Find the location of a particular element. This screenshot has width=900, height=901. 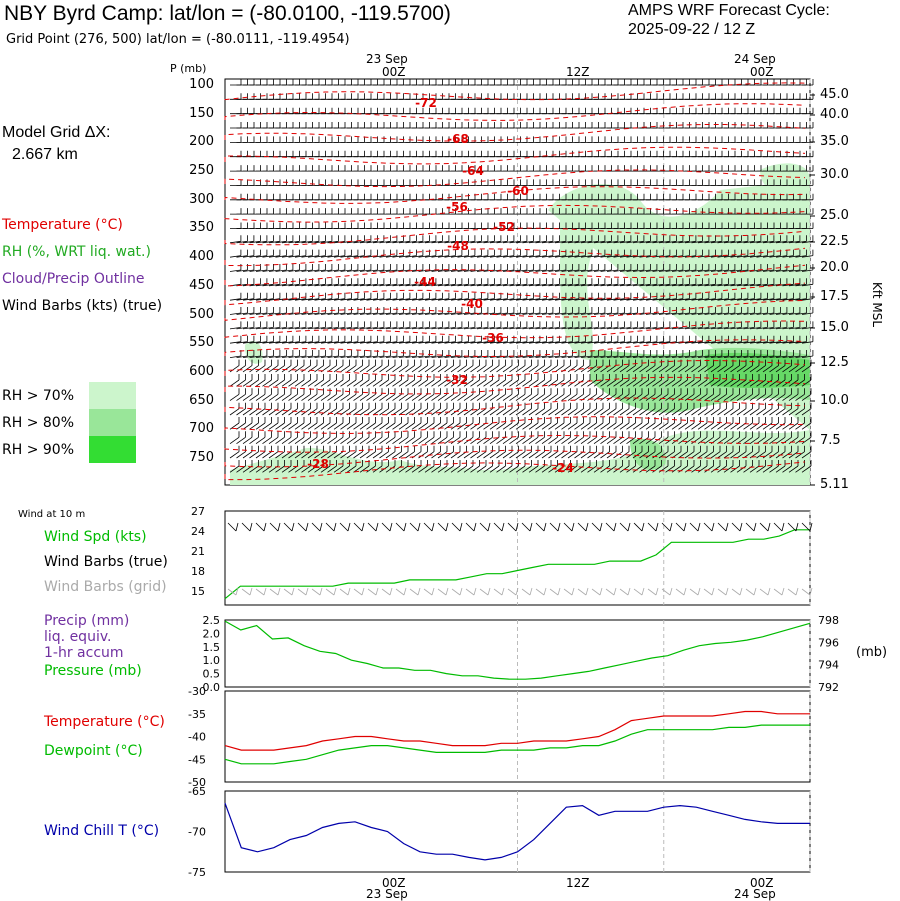

legend-rh70-swatch is located at coordinates (112, 395).